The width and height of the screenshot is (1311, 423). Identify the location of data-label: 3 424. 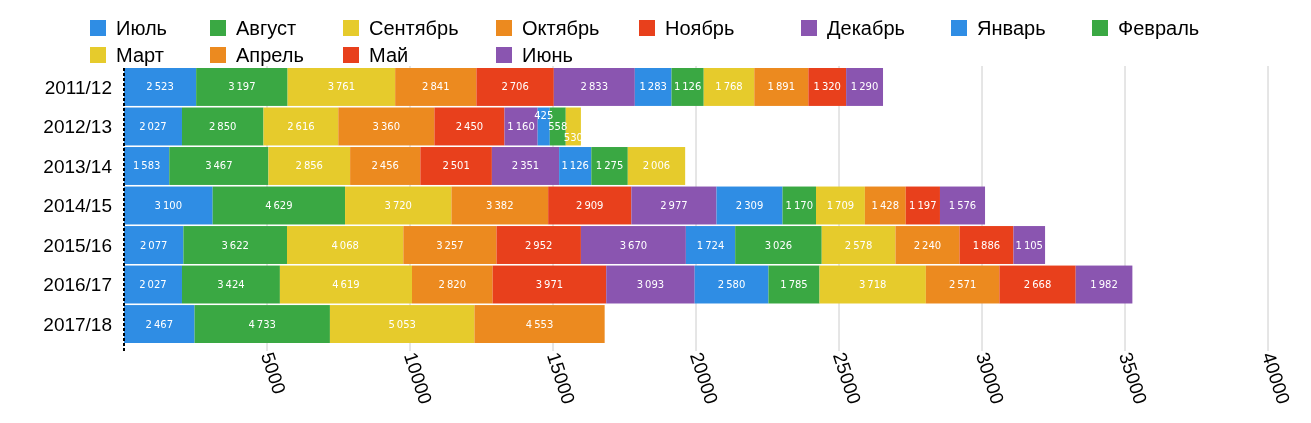
(231, 285).